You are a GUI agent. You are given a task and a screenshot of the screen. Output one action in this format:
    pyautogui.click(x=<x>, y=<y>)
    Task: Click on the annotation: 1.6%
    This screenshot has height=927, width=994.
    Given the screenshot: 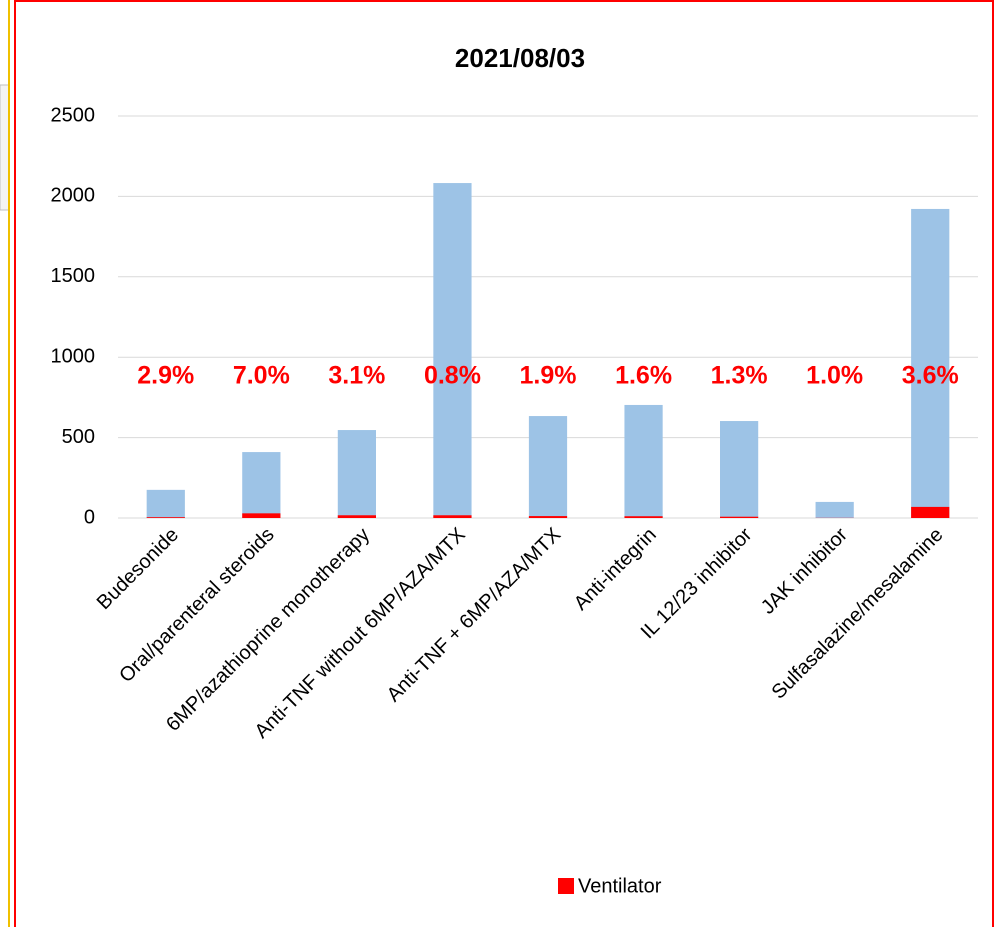 What is the action you would take?
    pyautogui.click(x=643, y=376)
    